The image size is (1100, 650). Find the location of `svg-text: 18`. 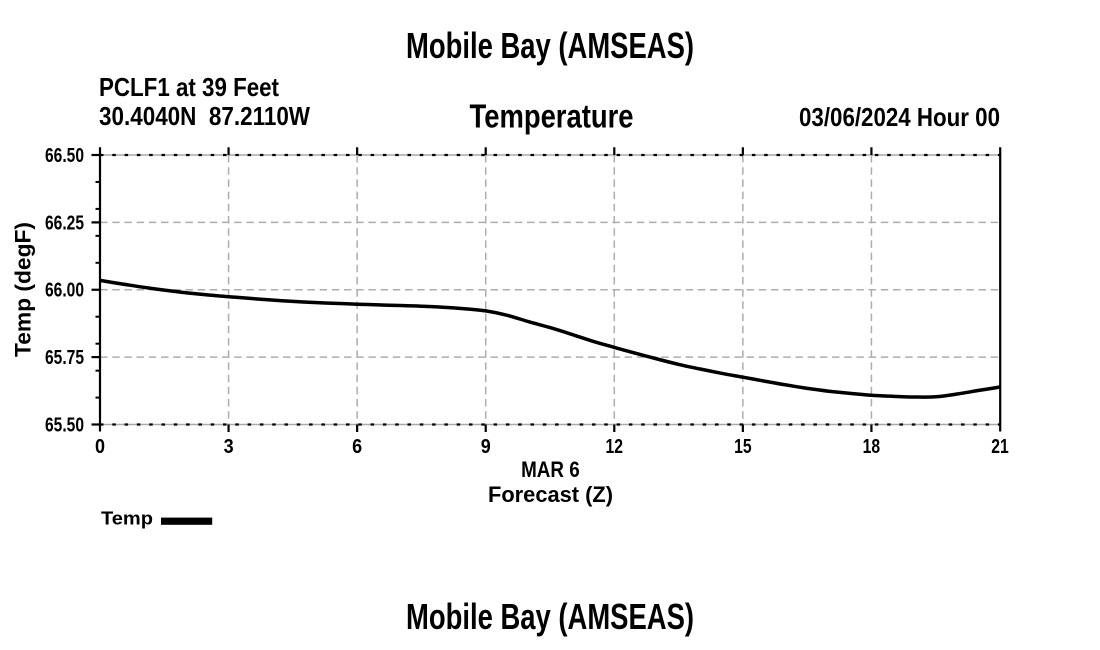

svg-text: 18 is located at coordinates (872, 446).